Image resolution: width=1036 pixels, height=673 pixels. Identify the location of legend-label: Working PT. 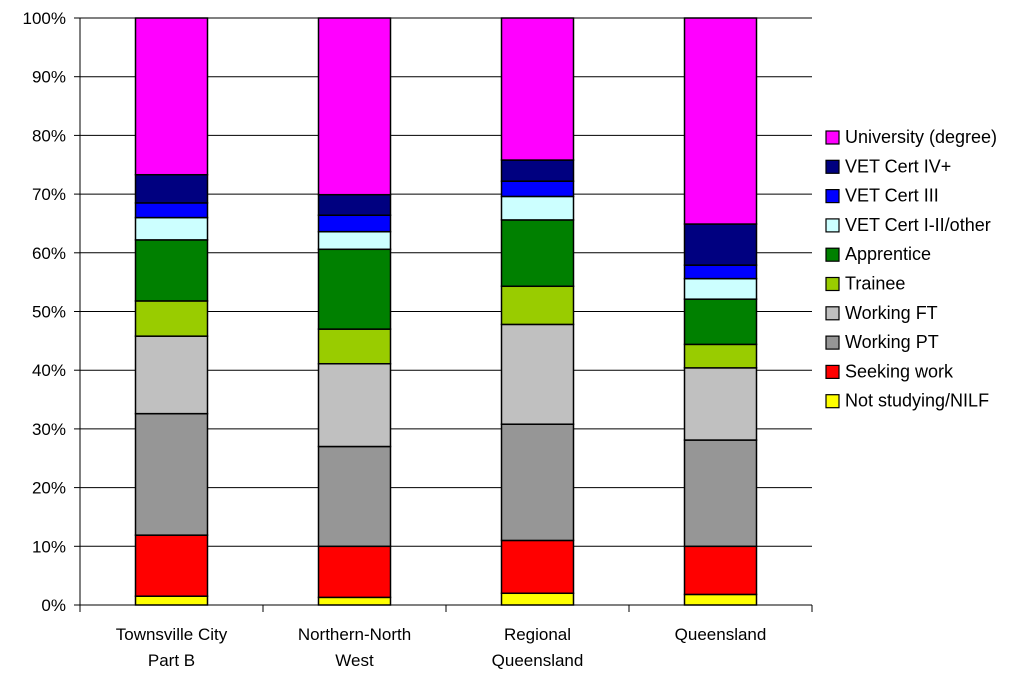
(892, 342).